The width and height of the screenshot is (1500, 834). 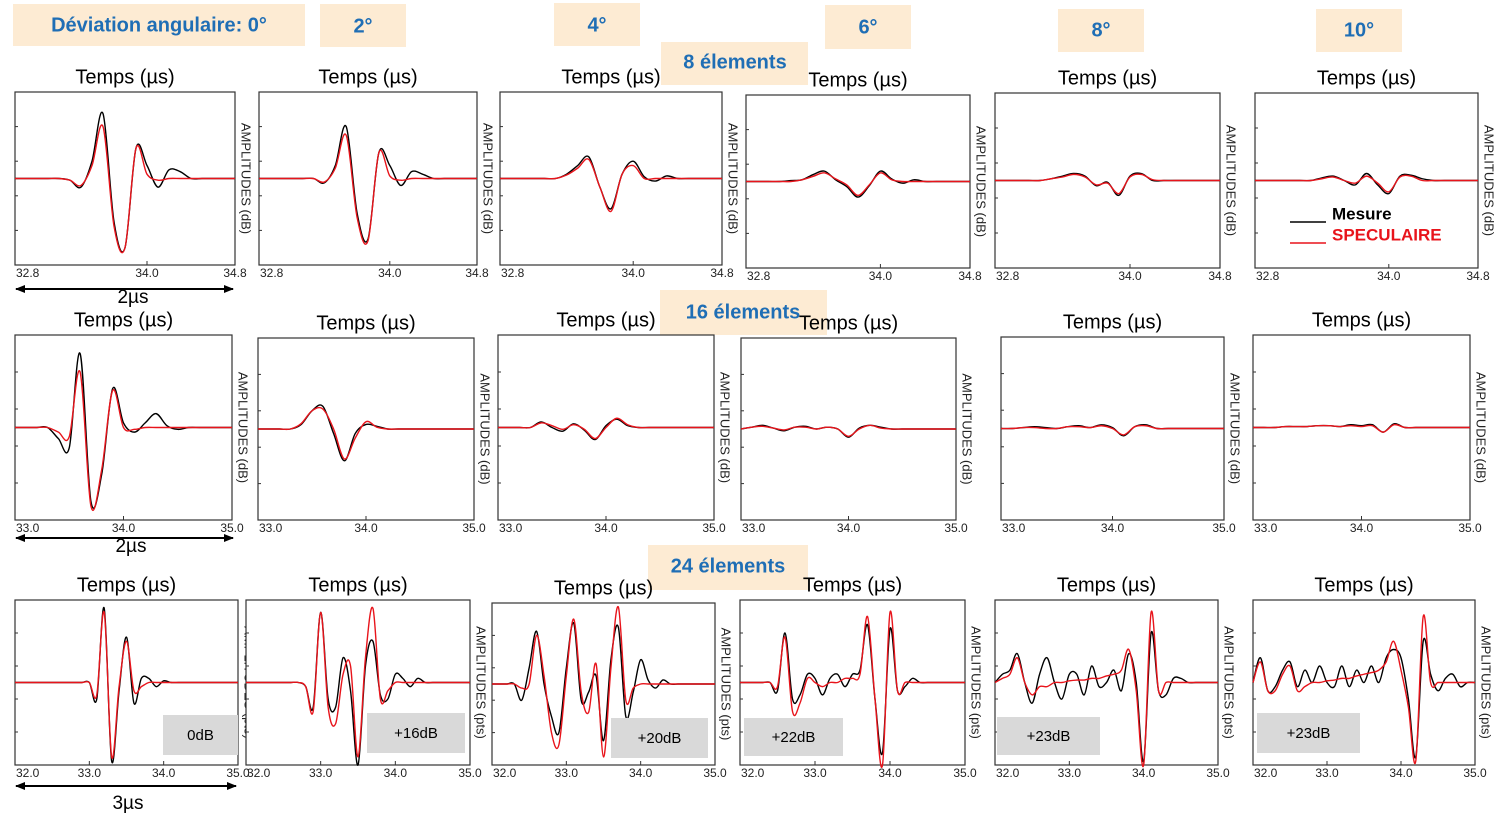 I want to click on gain-label: +16dB, so click(x=416, y=733).